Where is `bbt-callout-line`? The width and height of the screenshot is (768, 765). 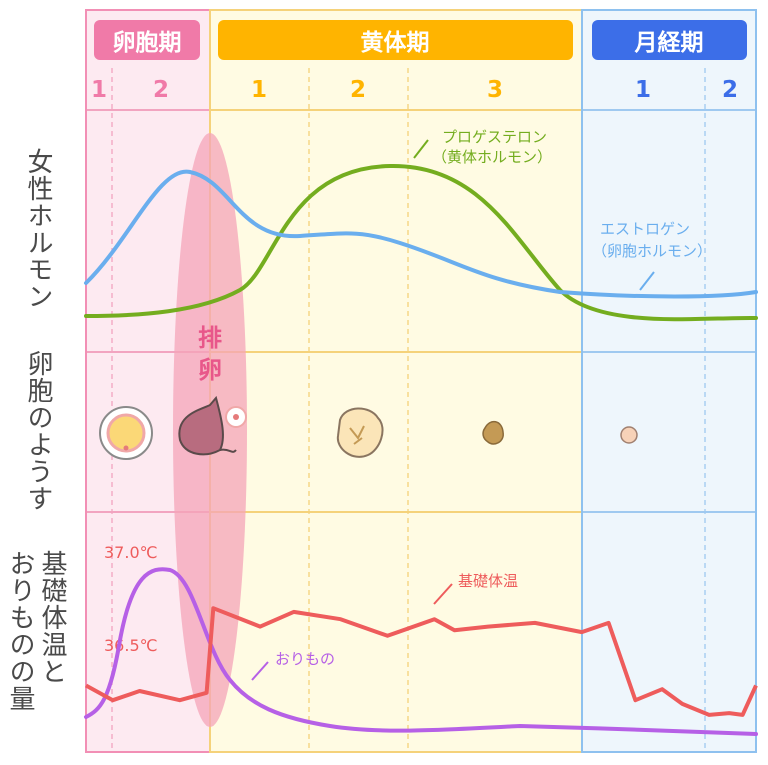
bbt-callout-line is located at coordinates (443, 594).